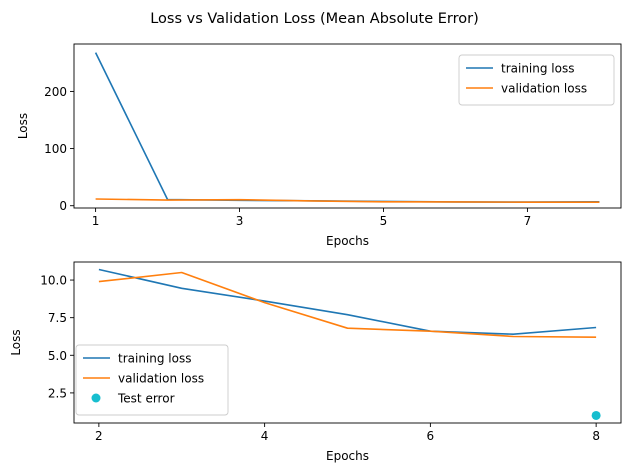 This screenshot has height=475, width=629. I want to click on y-tick-label: 0, so click(63, 206).